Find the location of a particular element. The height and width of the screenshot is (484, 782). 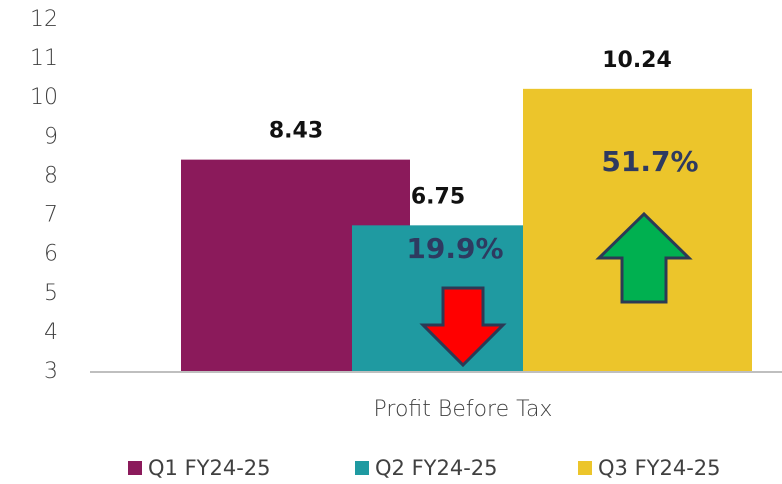

y-tick-label: 12 is located at coordinates (44, 19).